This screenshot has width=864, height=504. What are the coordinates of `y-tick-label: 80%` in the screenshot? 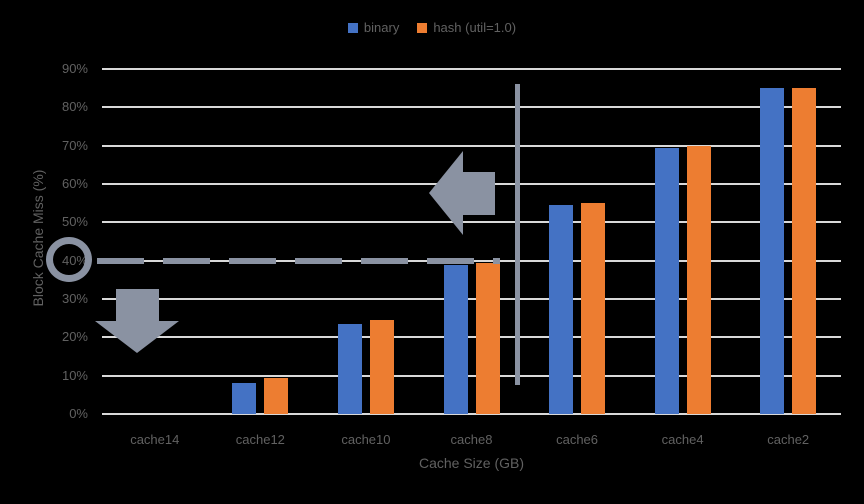 It's located at (74, 107).